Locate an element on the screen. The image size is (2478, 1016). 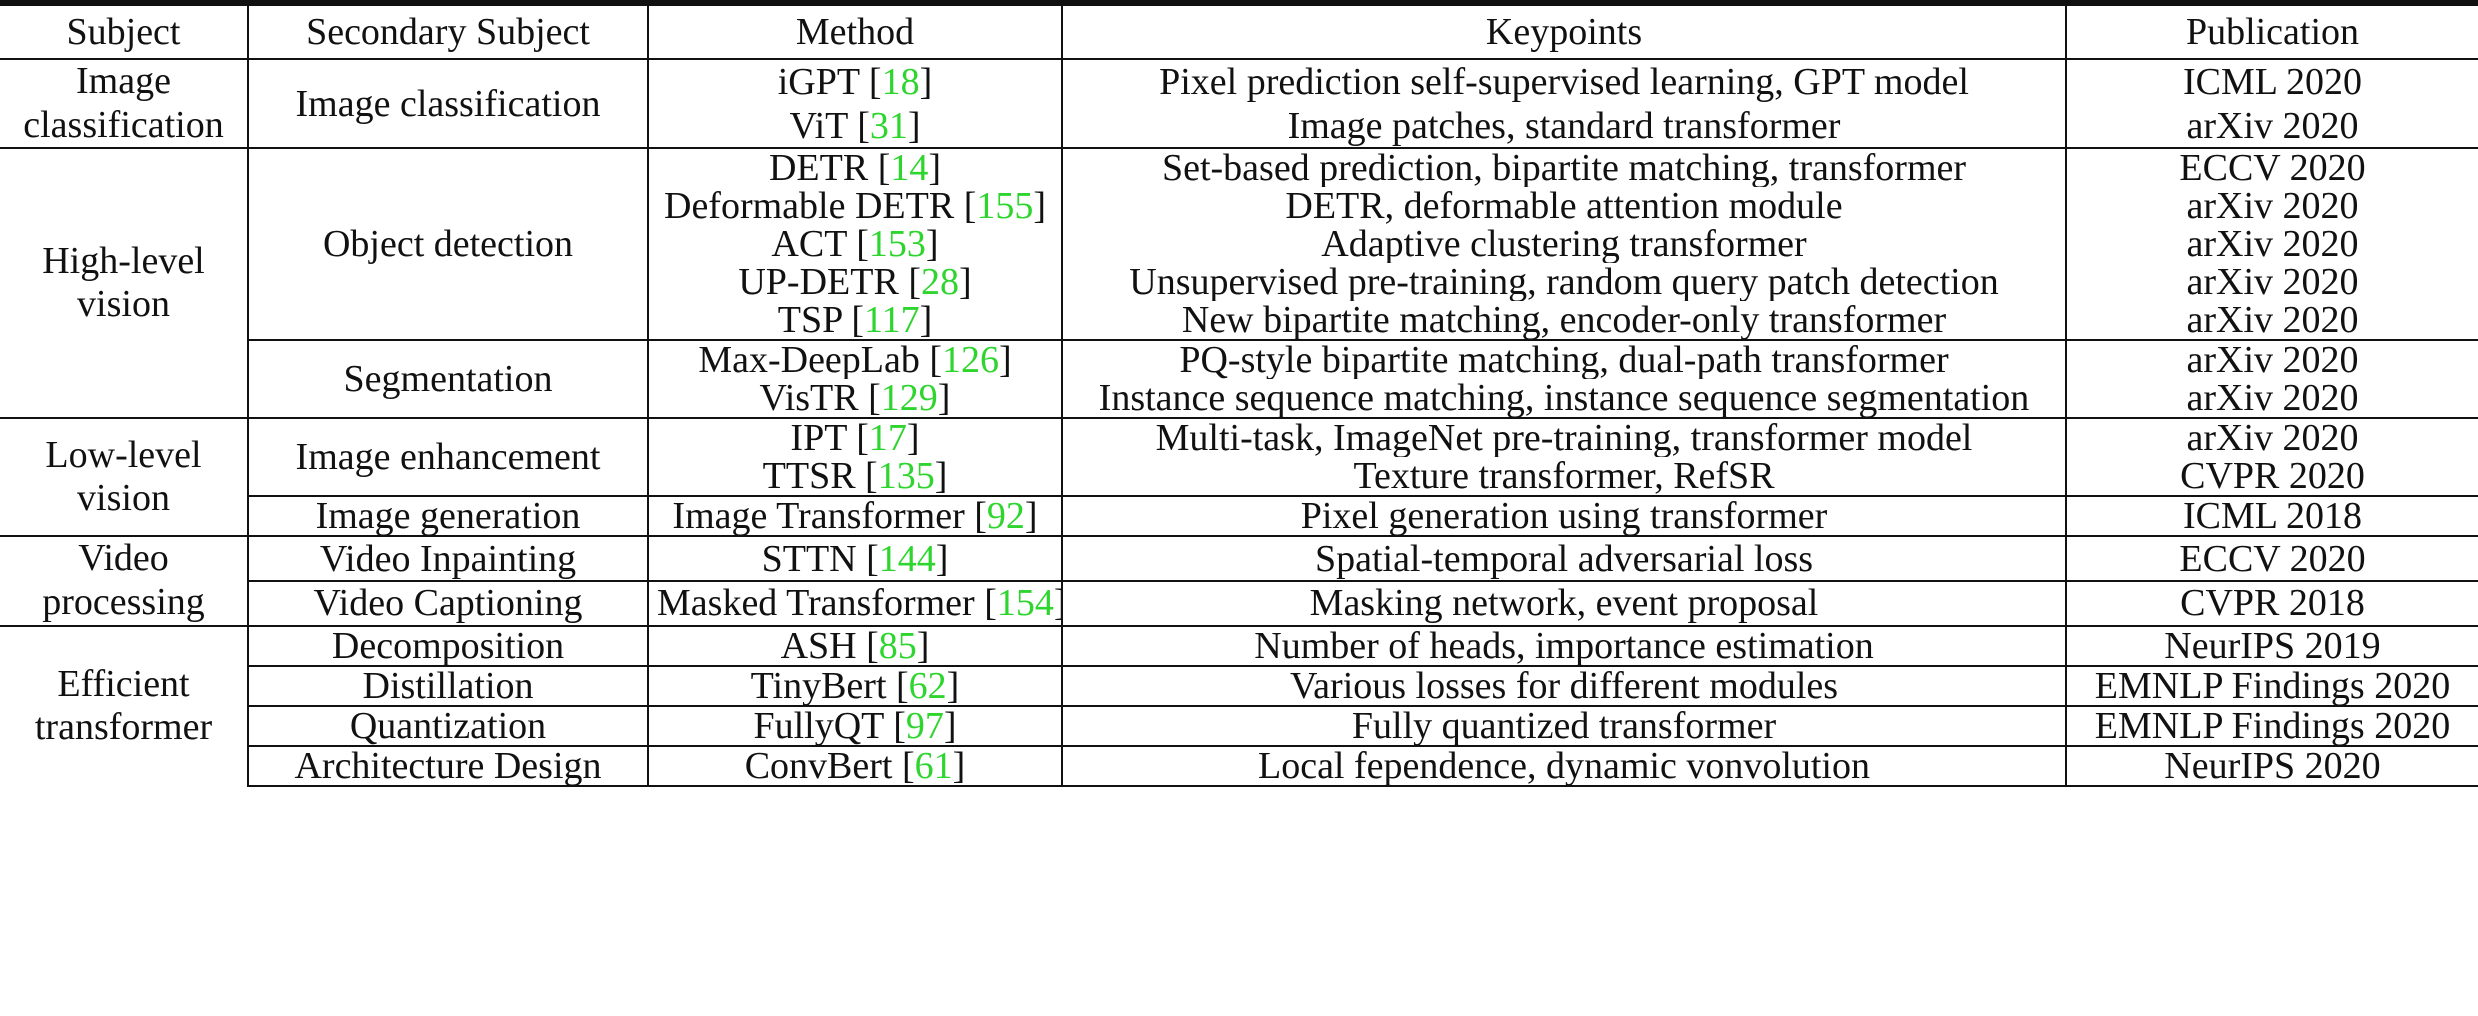
method-name: ViT is located at coordinates (818, 125).